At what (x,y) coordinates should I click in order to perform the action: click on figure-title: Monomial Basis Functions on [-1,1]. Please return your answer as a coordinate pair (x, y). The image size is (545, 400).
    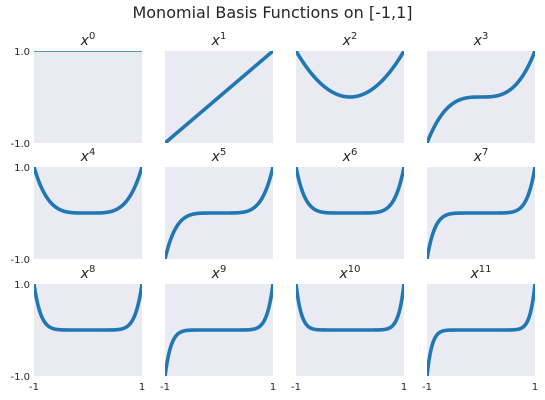
    Looking at the image, I should click on (272, 12).